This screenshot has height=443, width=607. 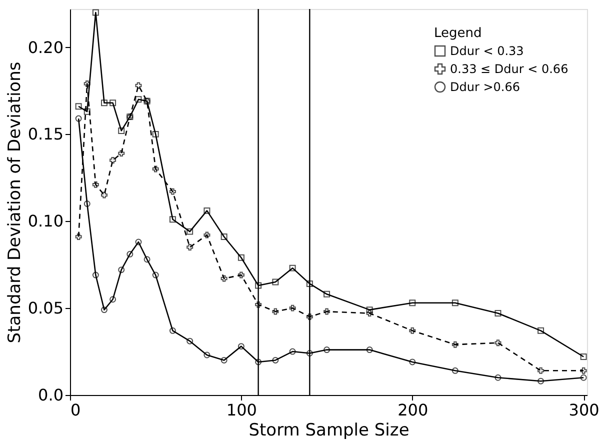 I want to click on y-tick-label: 0.05, so click(x=46, y=308).